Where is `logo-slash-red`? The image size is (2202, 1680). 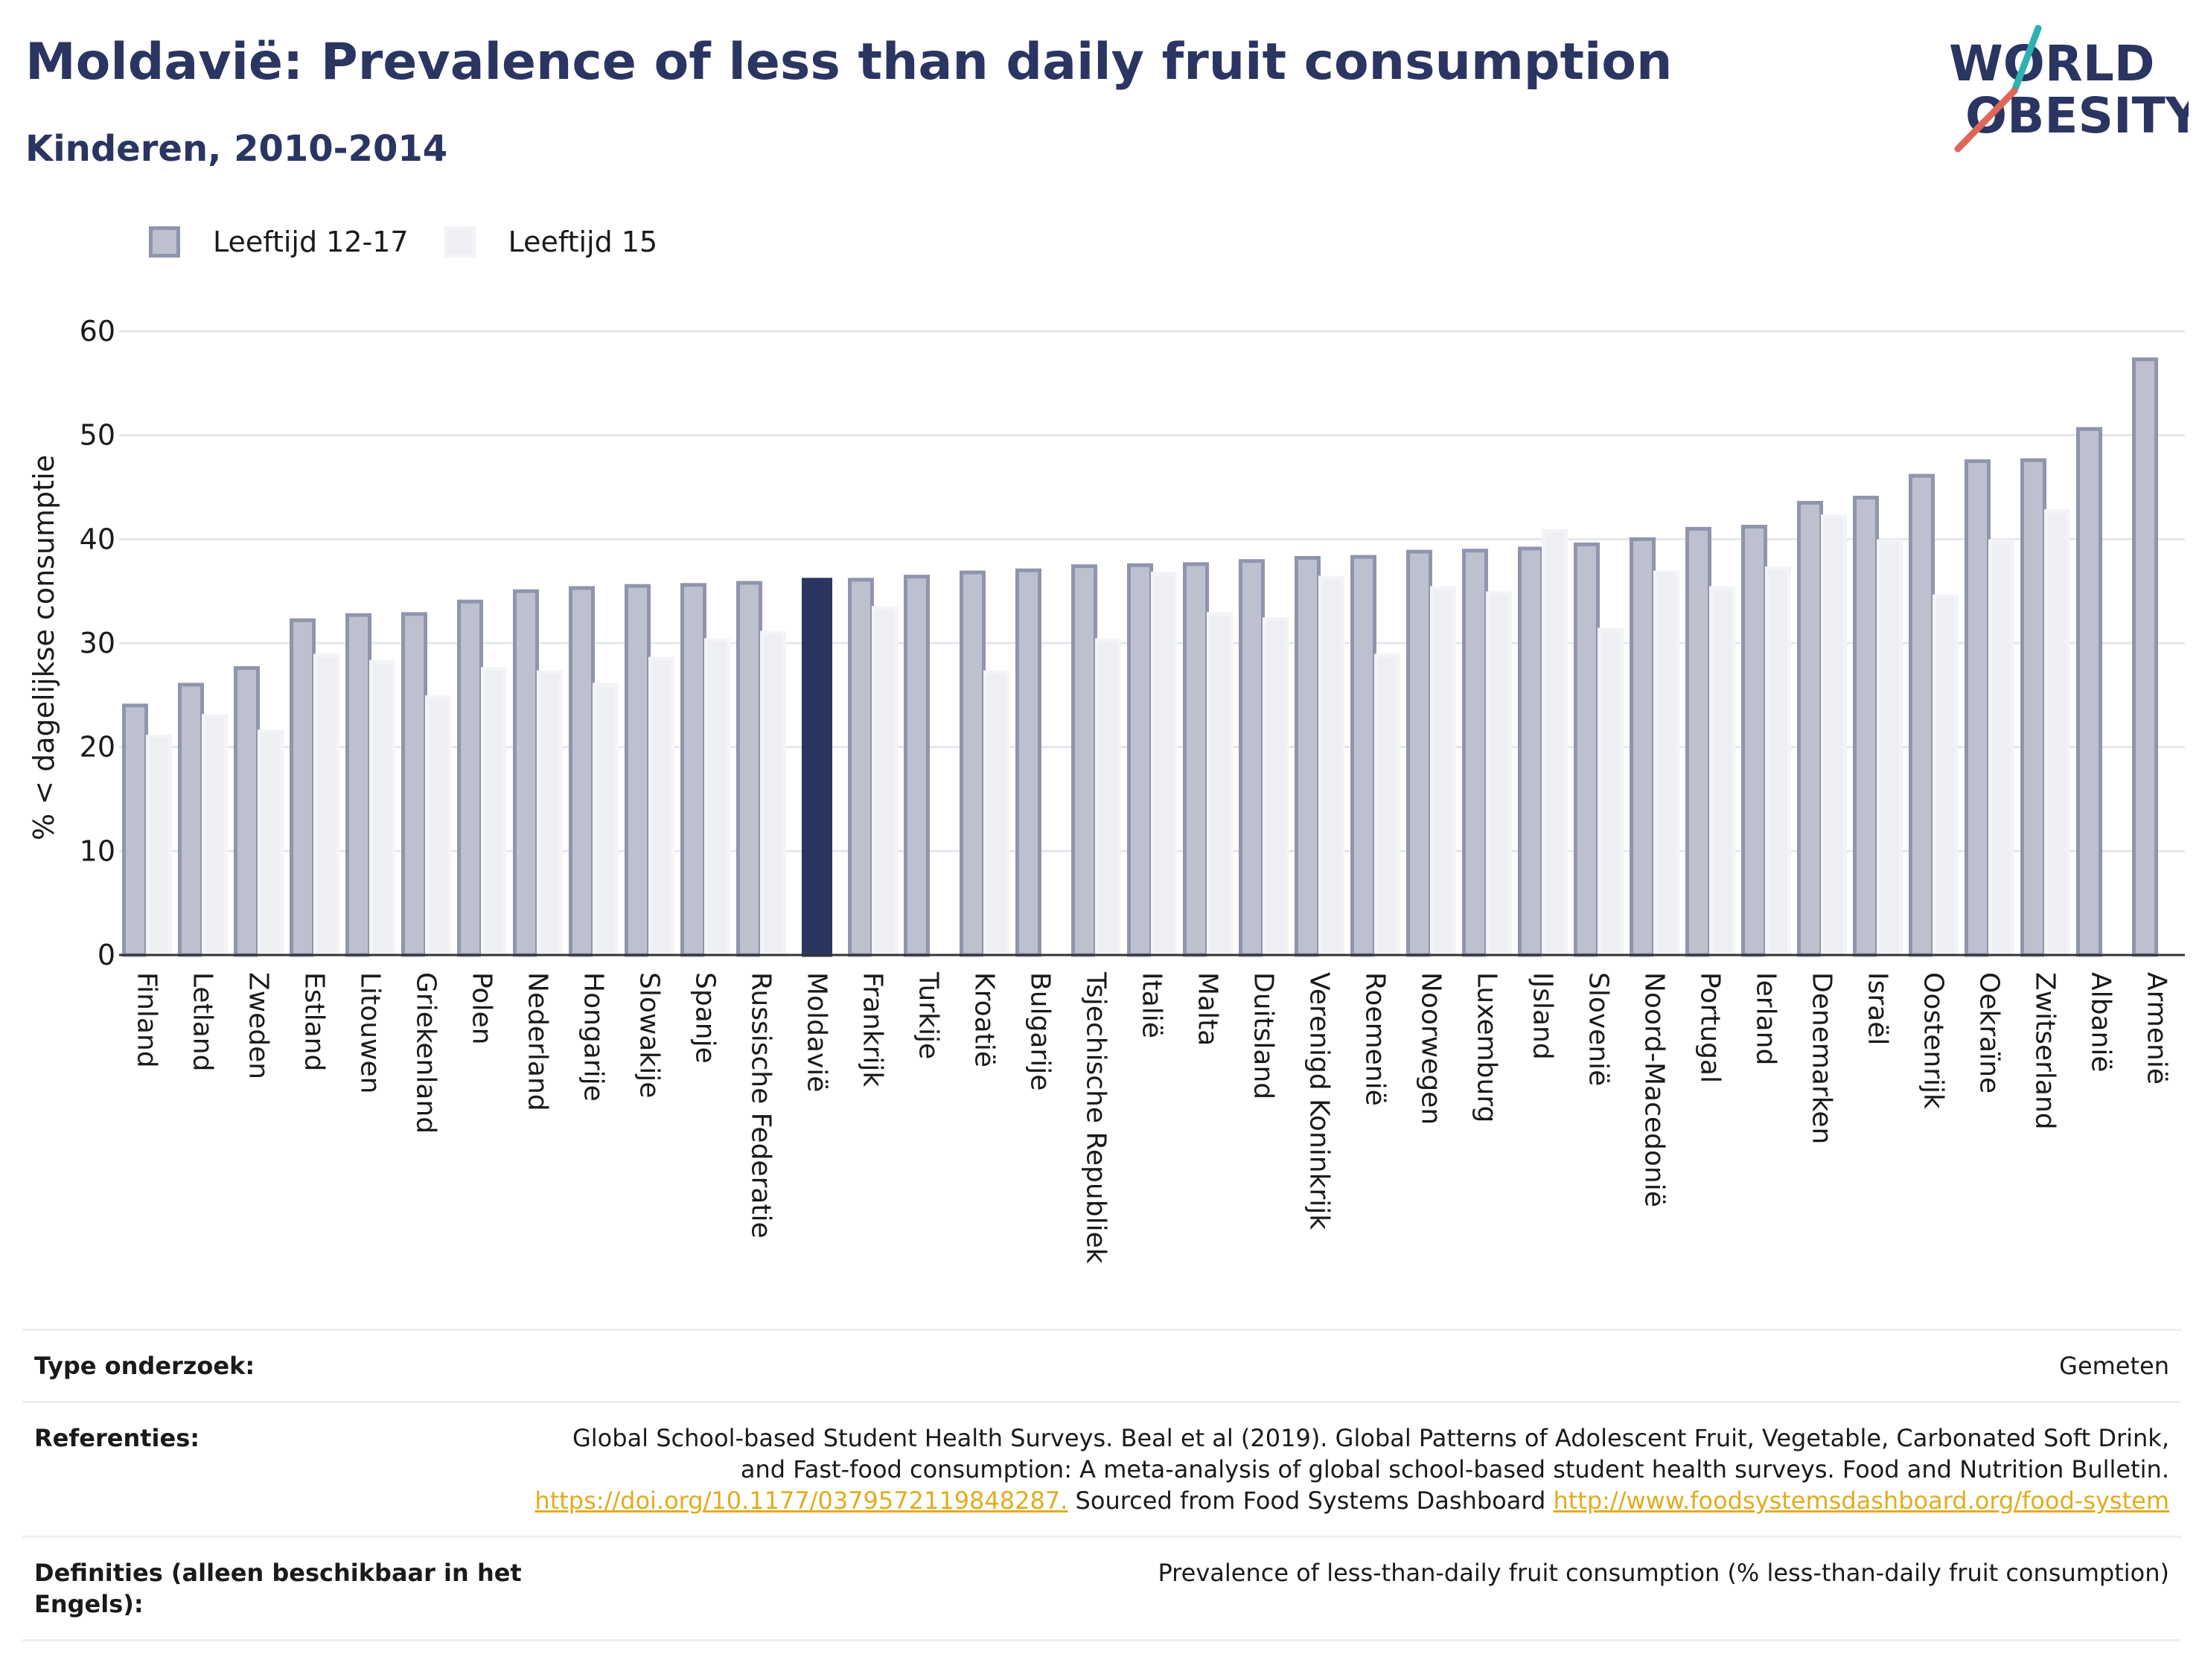
logo-slash-red is located at coordinates (1986, 120).